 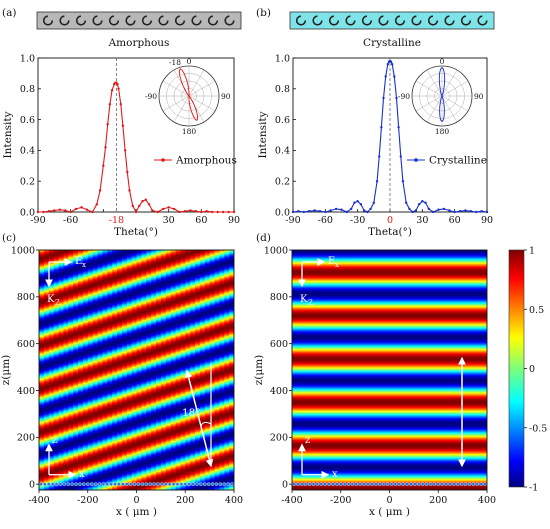 What do you see at coordinates (361, 204) in the screenshot?
I see `data-point` at bounding box center [361, 204].